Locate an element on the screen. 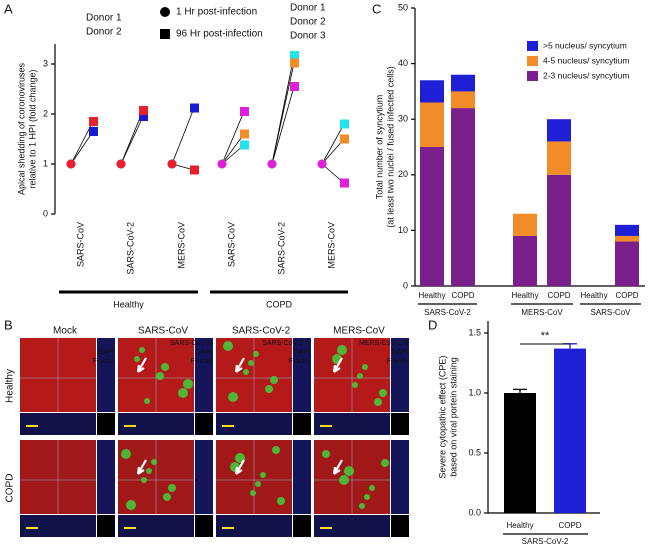 Image resolution: width=650 pixels, height=548 pixels. y-tick-label: 2 is located at coordinates (45, 113).